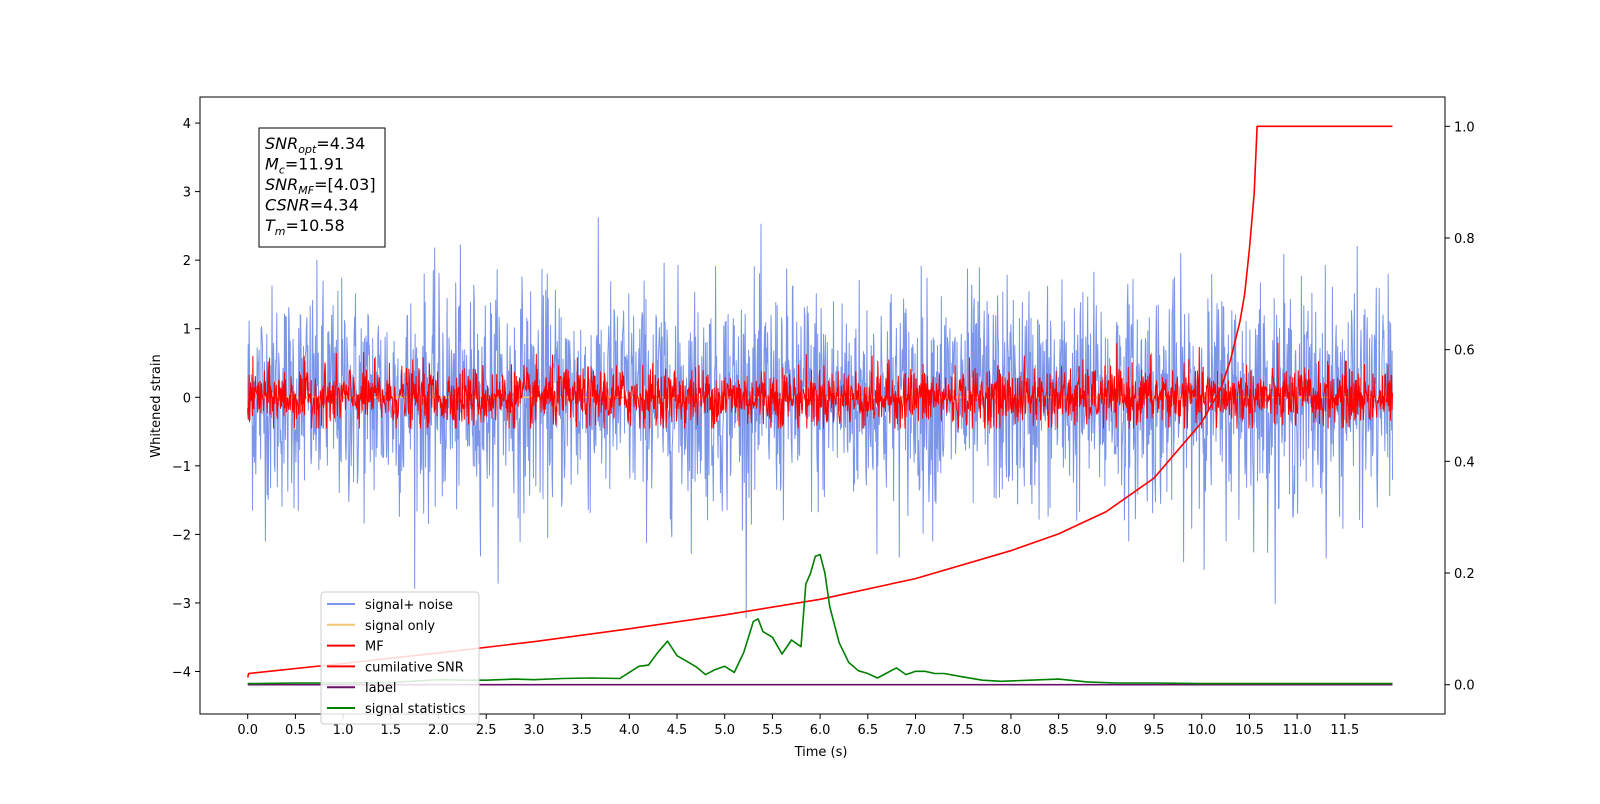 This screenshot has width=1600, height=804. I want to click on x-tick-label: 9.5, so click(1154, 730).